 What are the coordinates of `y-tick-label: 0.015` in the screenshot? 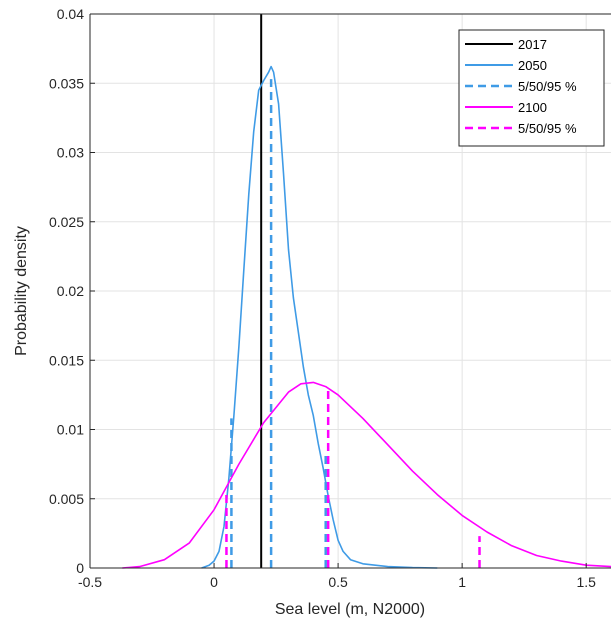 It's located at (66, 360).